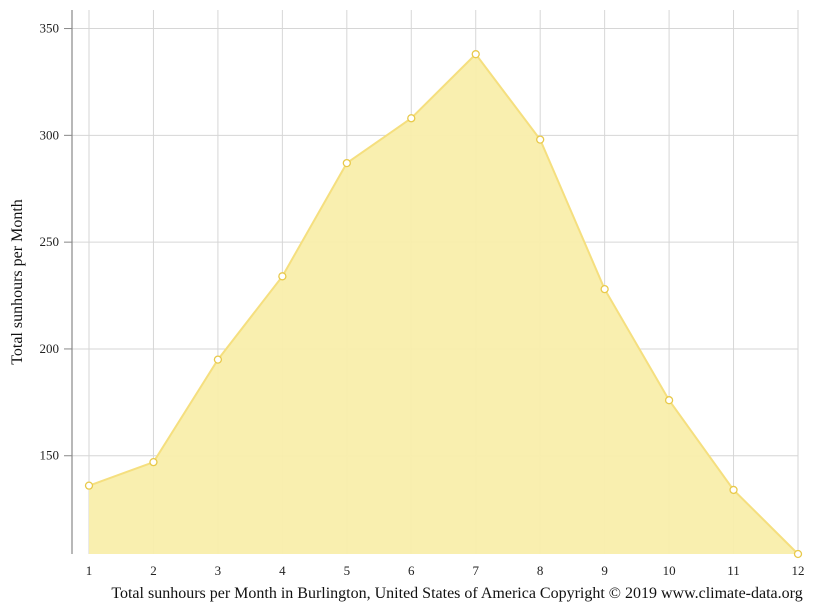 This screenshot has width=815, height=611. Describe the element at coordinates (475, 570) in the screenshot. I see `x-tick-label: 7` at that location.